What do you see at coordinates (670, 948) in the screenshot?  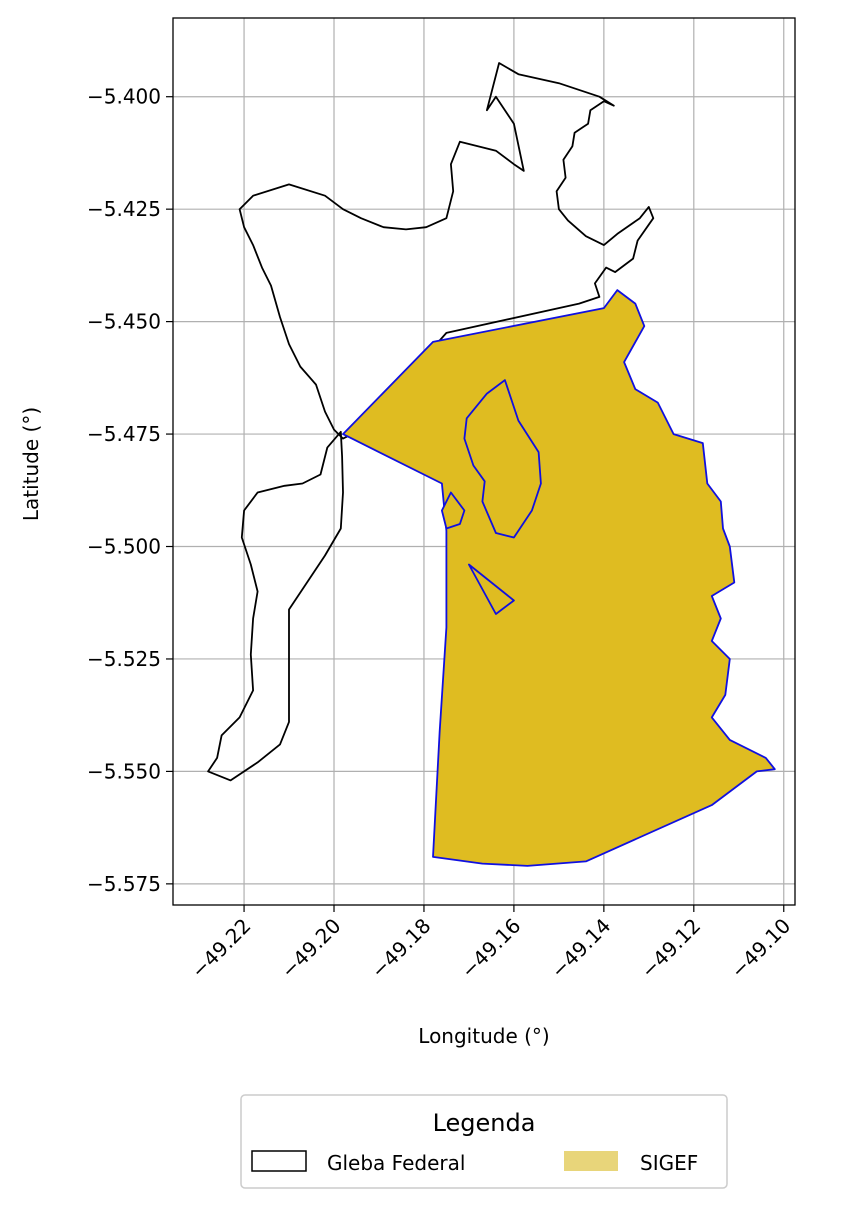 I see `x-tick-label: −49.12` at bounding box center [670, 948].